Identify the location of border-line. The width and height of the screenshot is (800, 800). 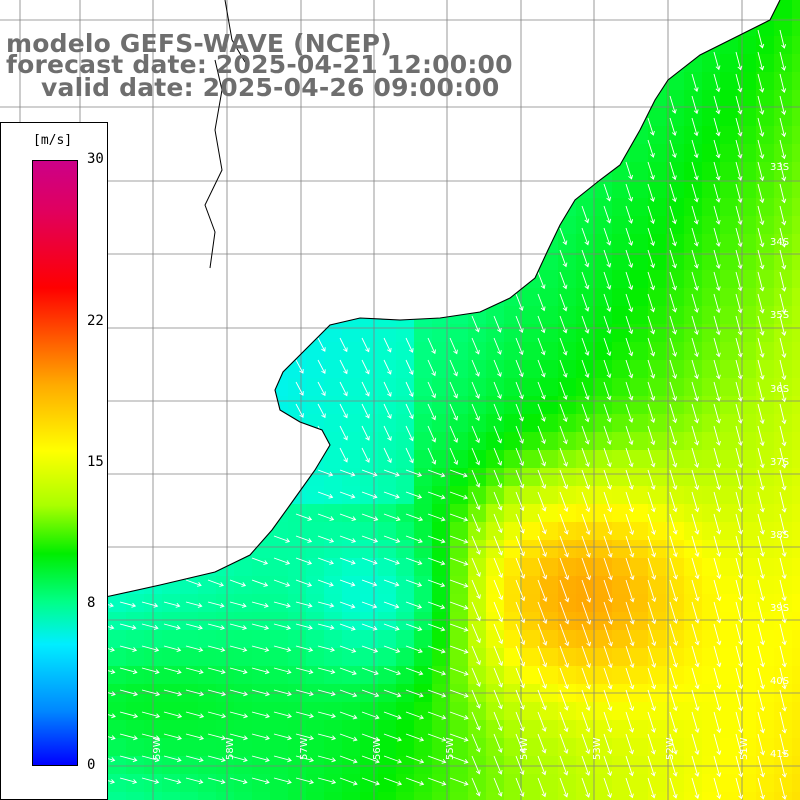
(213, 164).